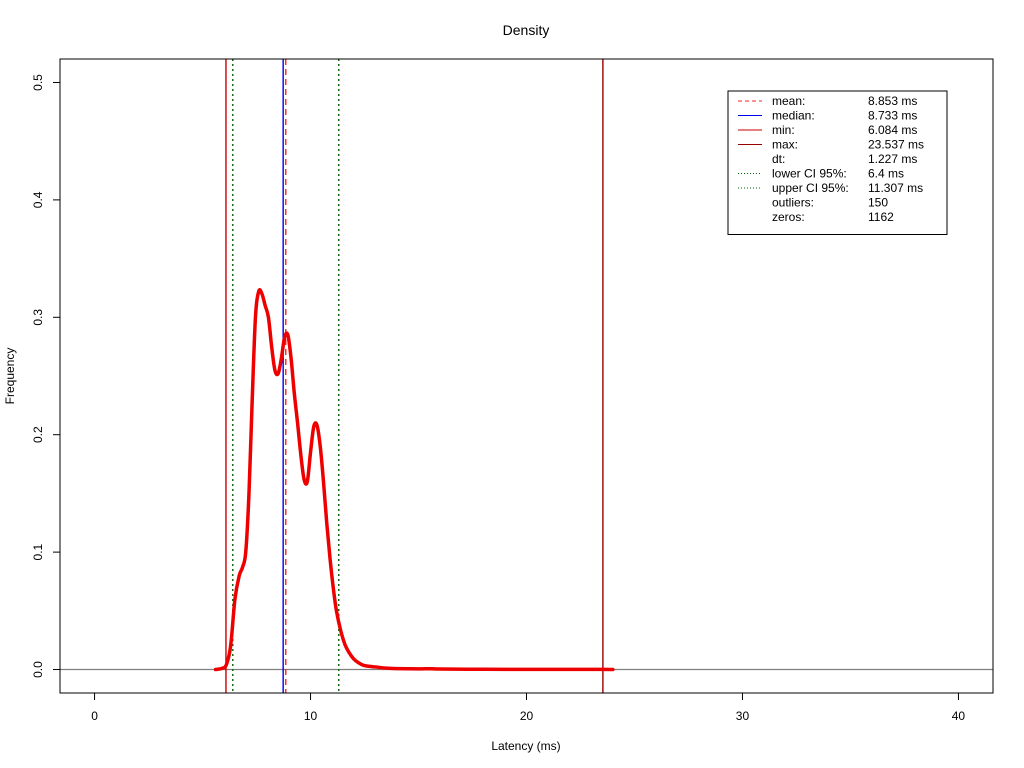 The height and width of the screenshot is (768, 1024). I want to click on legend-label: min:, so click(783, 130).